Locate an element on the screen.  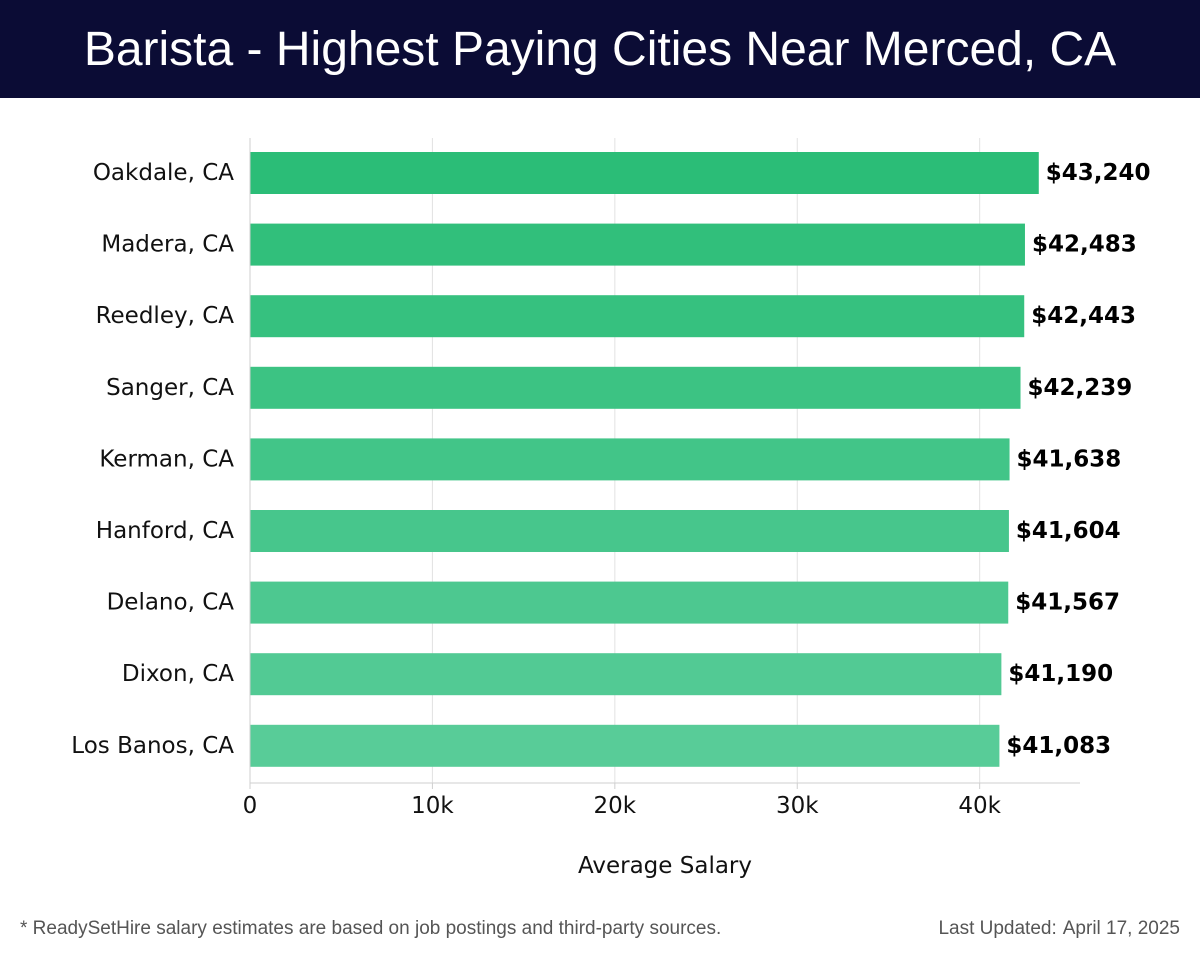
category-label: Dixon, CA is located at coordinates (178, 674).